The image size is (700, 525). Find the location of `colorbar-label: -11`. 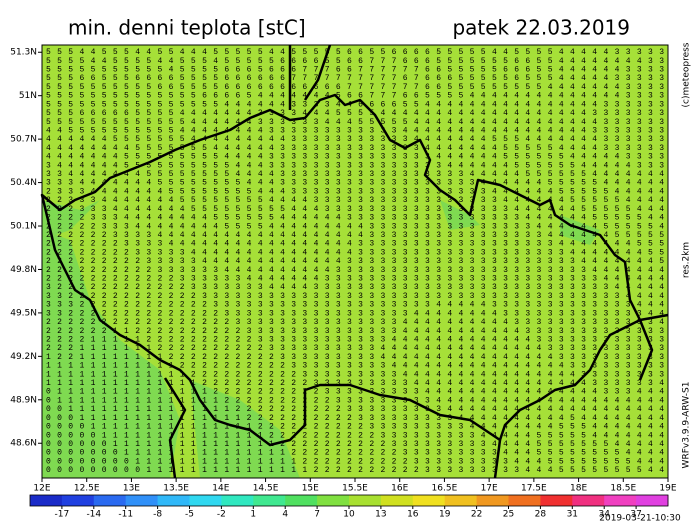

colorbar-label: -11 is located at coordinates (125, 515).